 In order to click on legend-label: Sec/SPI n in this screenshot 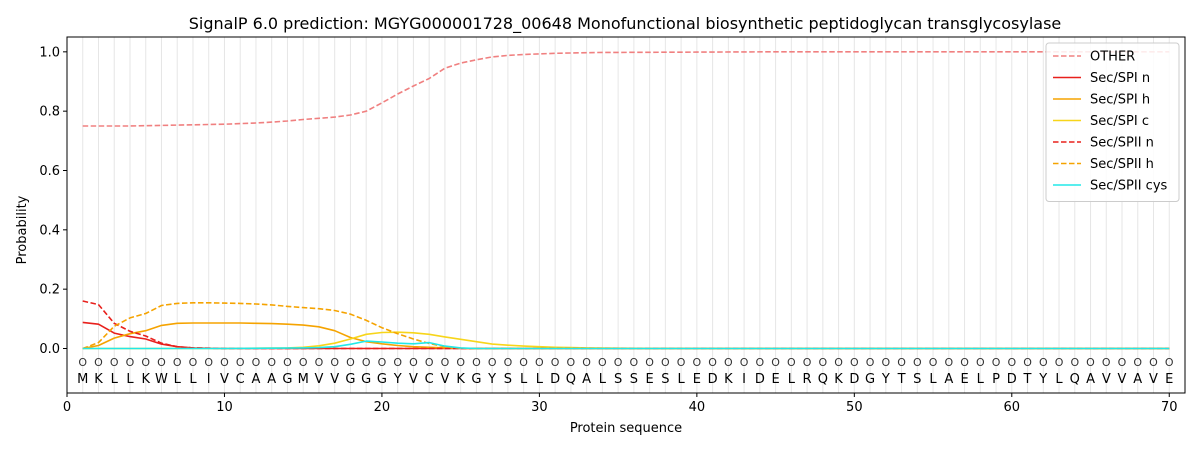, I will do `click(1120, 78)`.